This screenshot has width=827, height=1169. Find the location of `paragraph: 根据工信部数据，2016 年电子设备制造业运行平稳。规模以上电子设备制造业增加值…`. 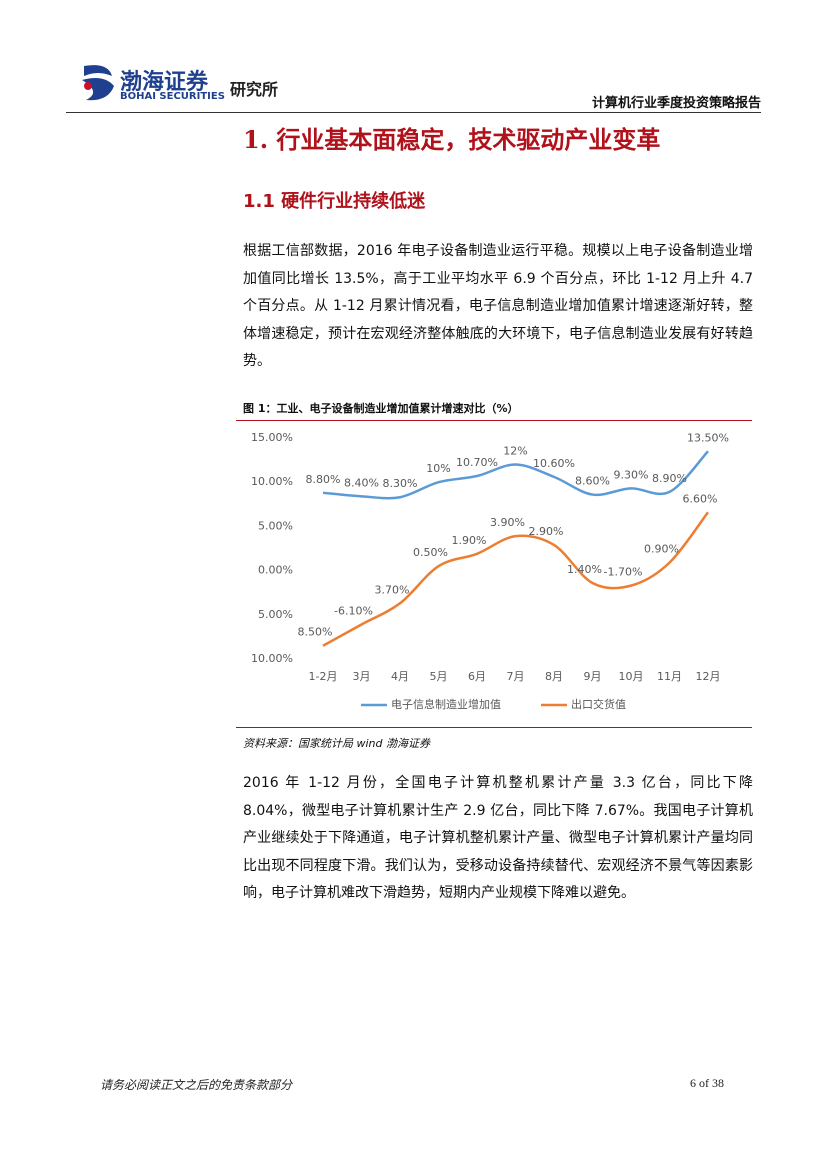

paragraph: 根据工信部数据，2016 年电子设备制造业运行平稳。规模以上电子设备制造业增加值… is located at coordinates (498, 306).